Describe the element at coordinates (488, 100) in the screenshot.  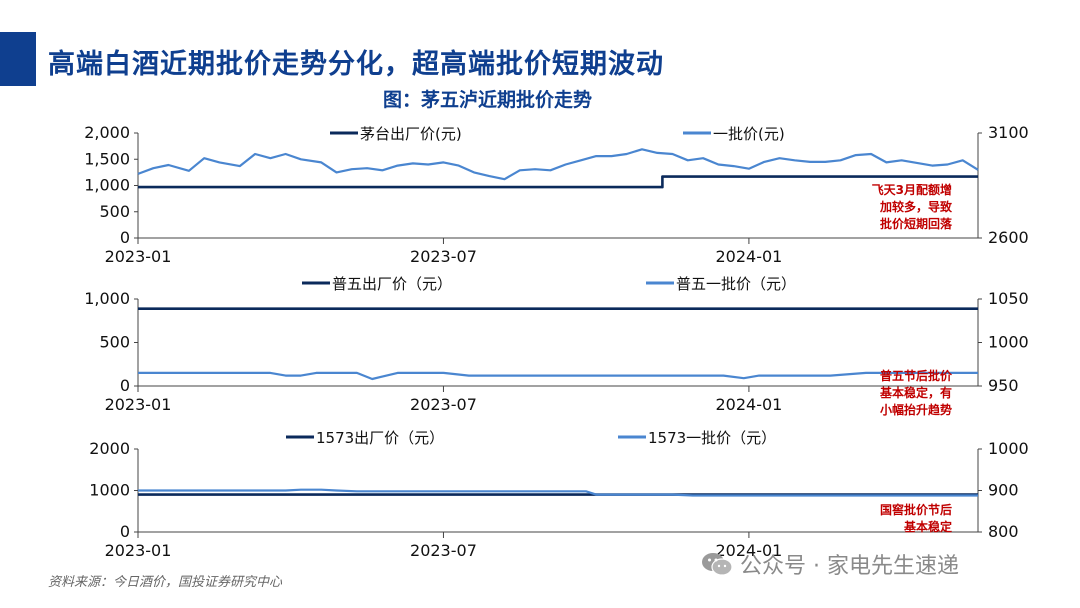
I see `chart-subtitle: 图：茅五泸近期批价走势` at that location.